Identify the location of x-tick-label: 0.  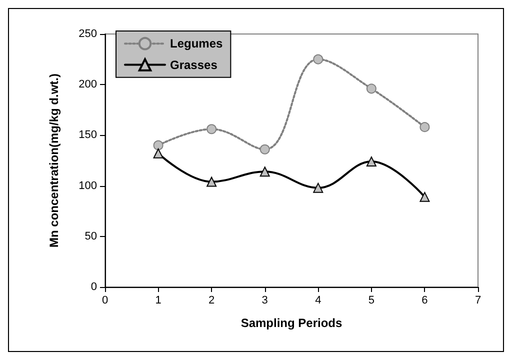
(105, 300).